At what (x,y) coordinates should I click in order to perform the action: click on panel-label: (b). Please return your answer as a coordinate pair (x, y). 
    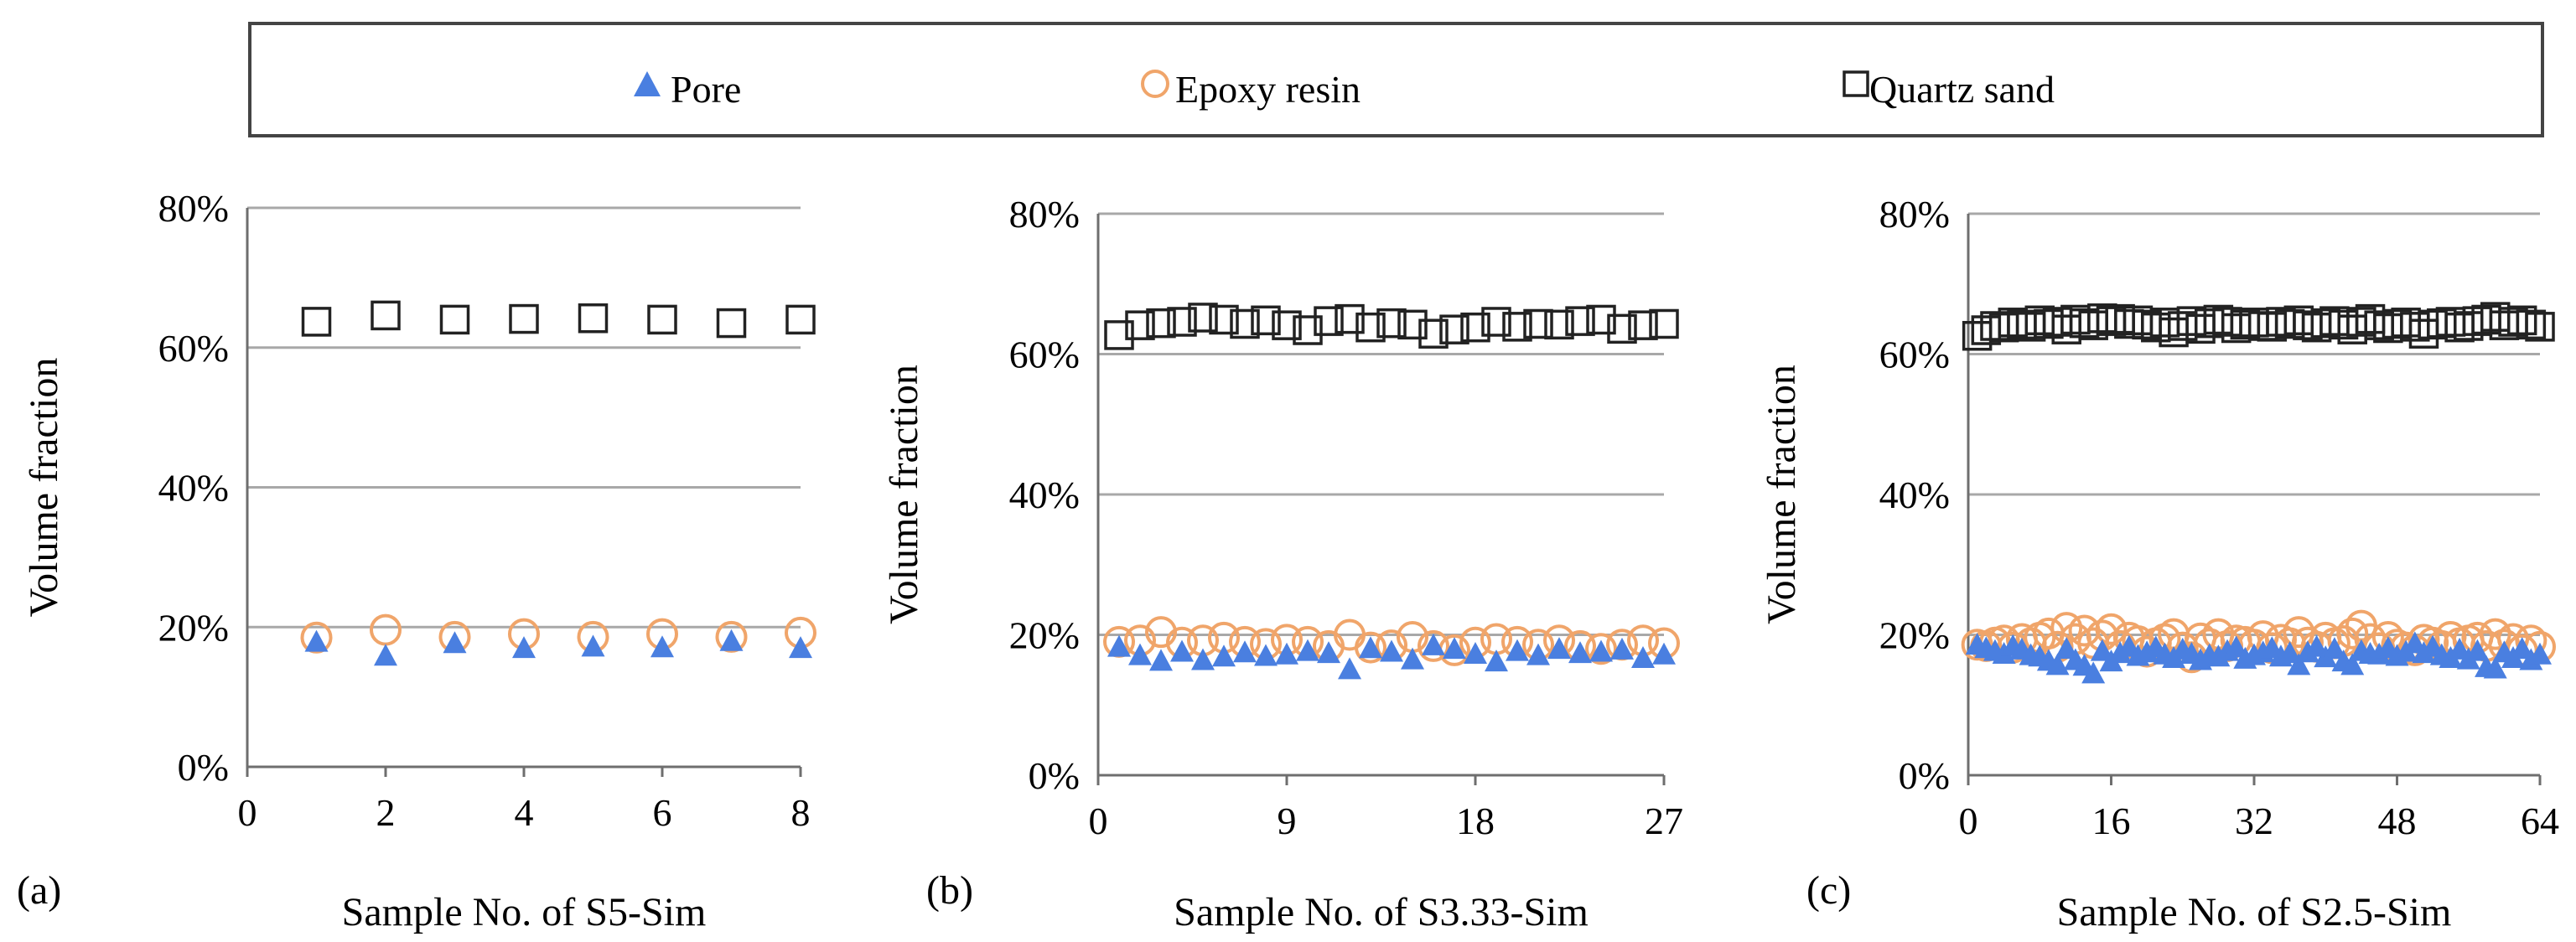
    Looking at the image, I should click on (949, 890).